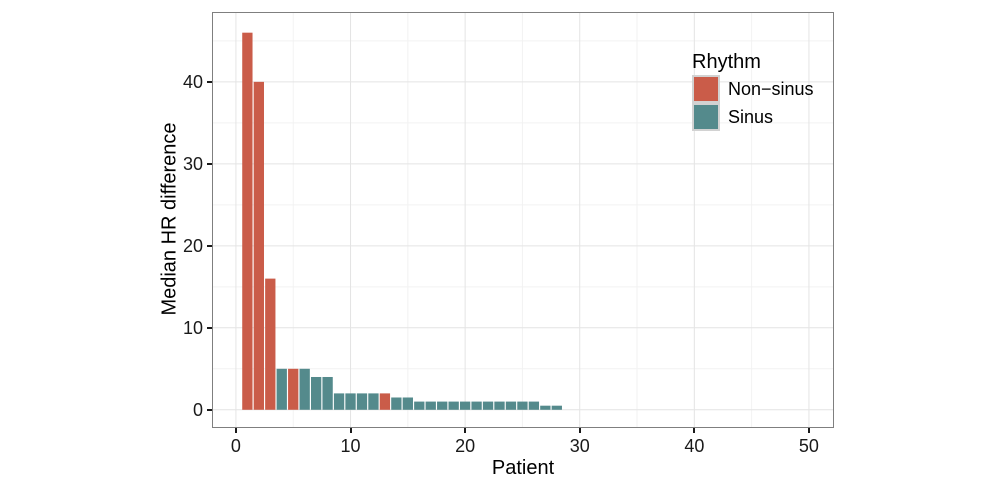 This screenshot has width=1000, height=488. Describe the element at coordinates (808, 446) in the screenshot. I see `x-tick-label-50: 50` at that location.